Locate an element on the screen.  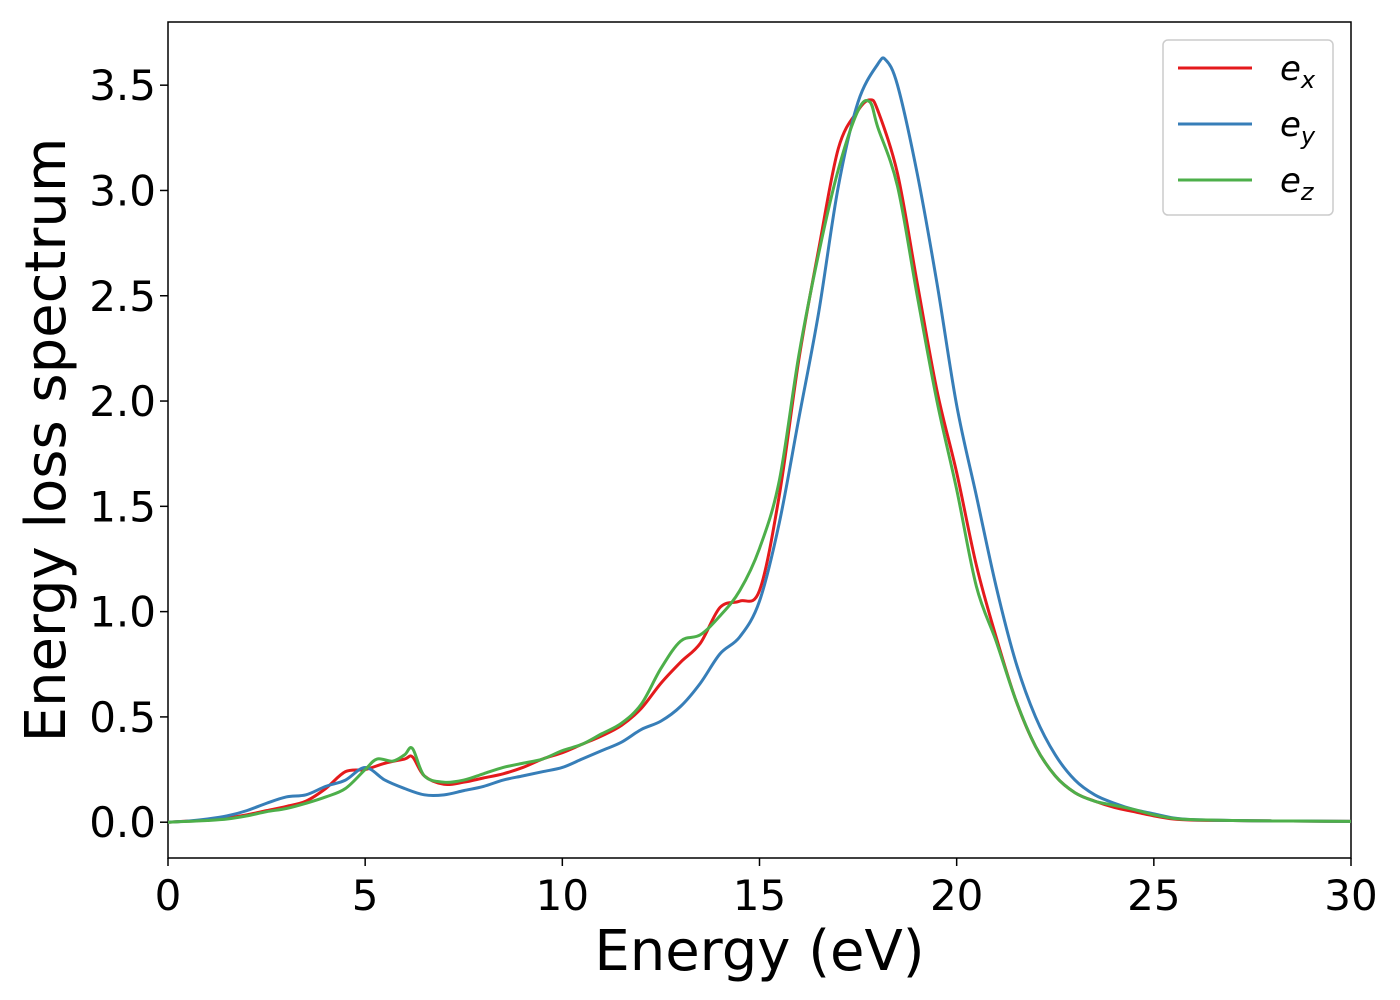
y-tick-label: 0.0 is located at coordinates (122, 822).